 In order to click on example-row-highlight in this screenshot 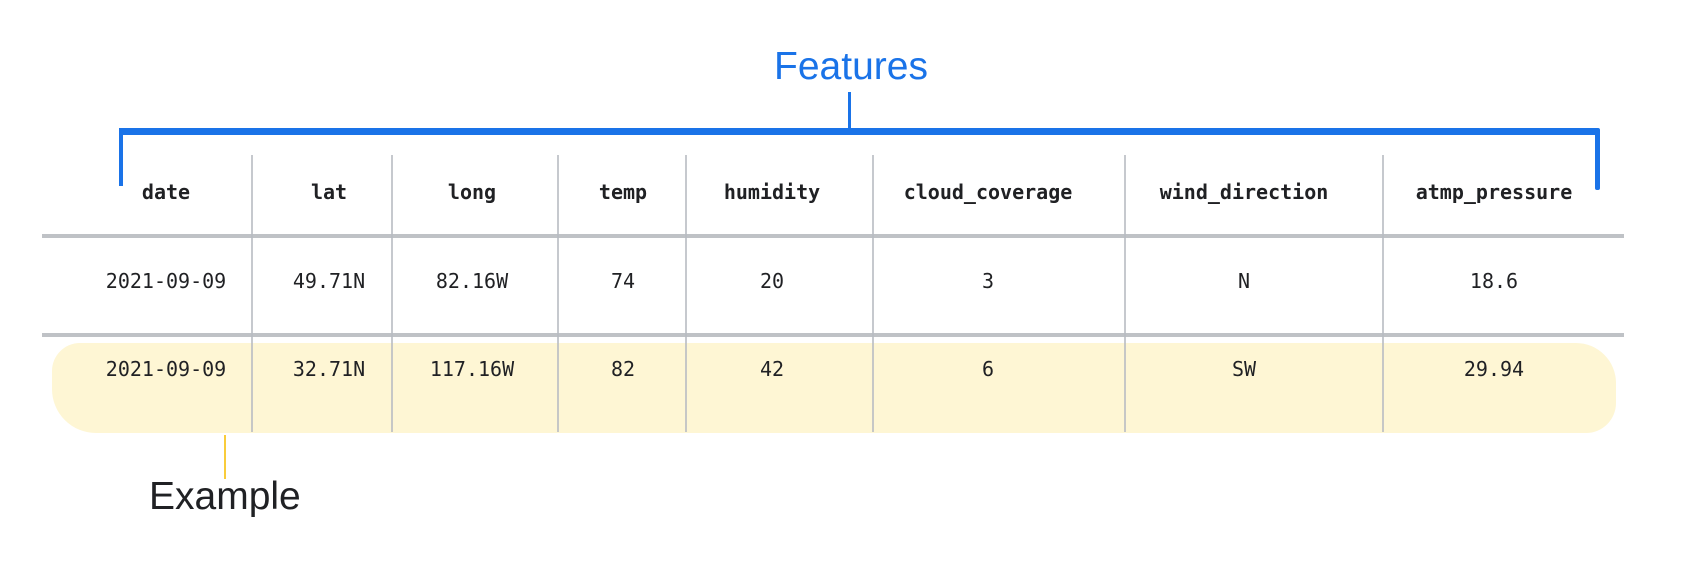, I will do `click(834, 388)`.